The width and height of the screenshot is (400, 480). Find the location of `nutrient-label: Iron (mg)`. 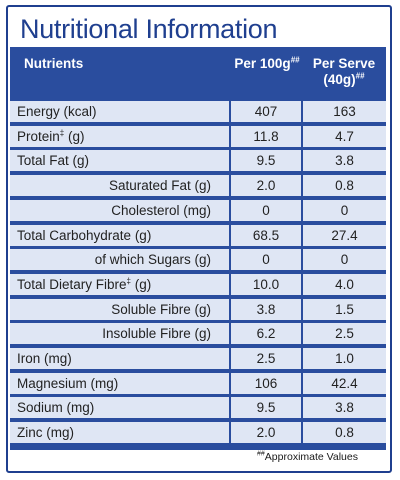

nutrient-label: Iron (mg) is located at coordinates (44, 358).